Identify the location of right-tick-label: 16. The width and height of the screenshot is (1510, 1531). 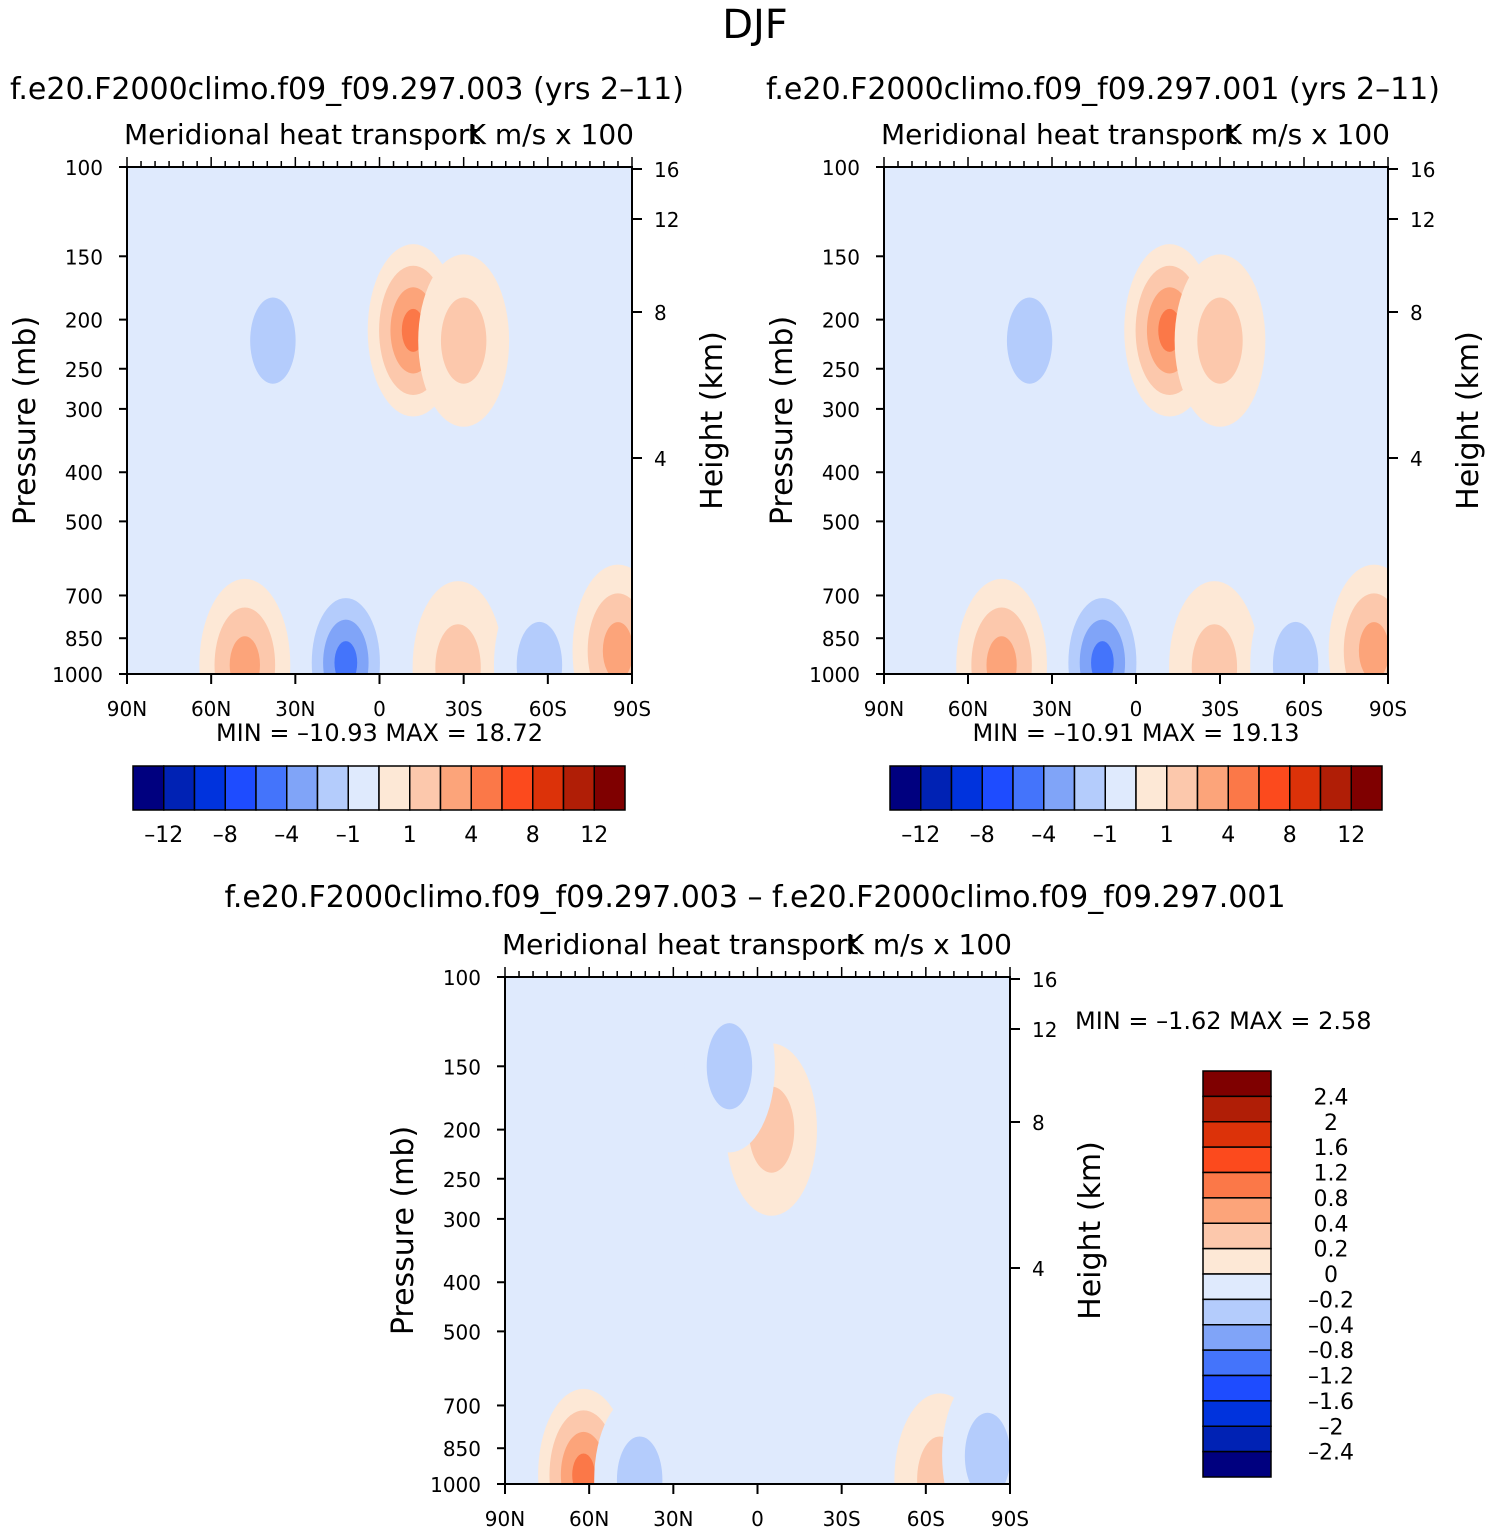
(1422, 170).